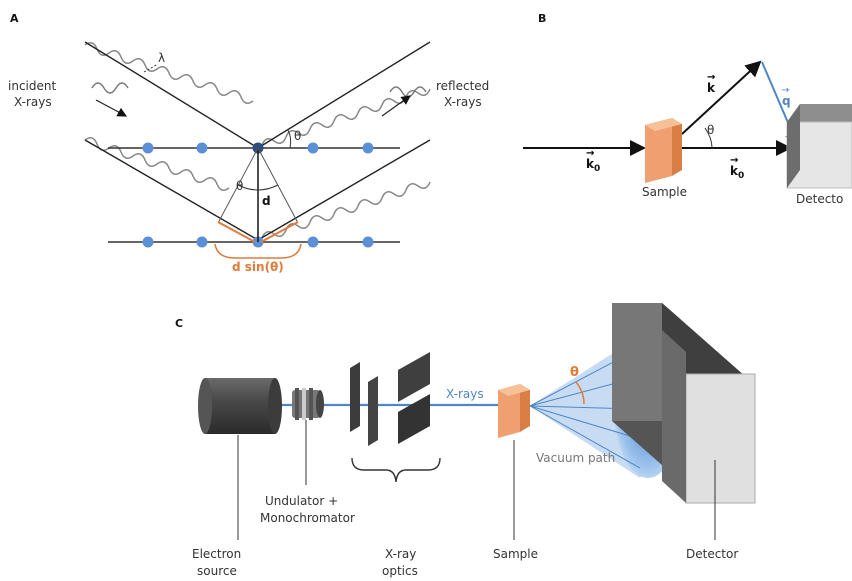 This screenshot has width=852, height=581. Describe the element at coordinates (236, 232) in the screenshot. I see `path-diff-left` at that location.